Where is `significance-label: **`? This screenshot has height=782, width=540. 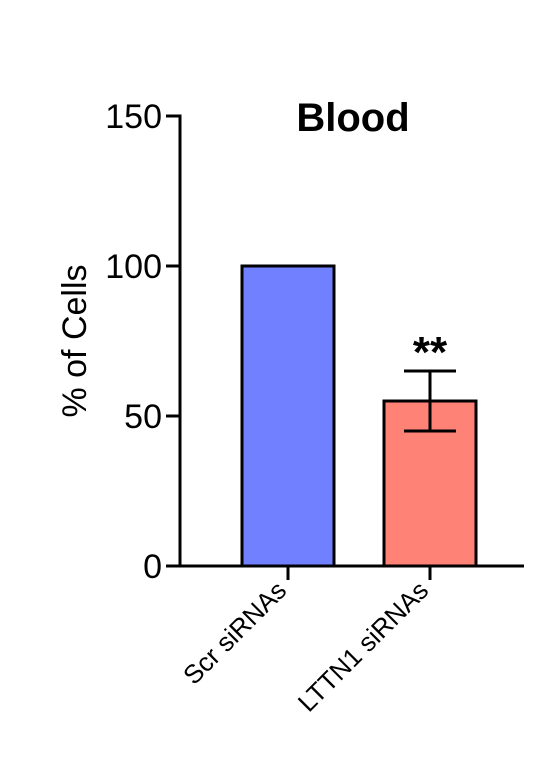
significance-label: ** is located at coordinates (430, 352).